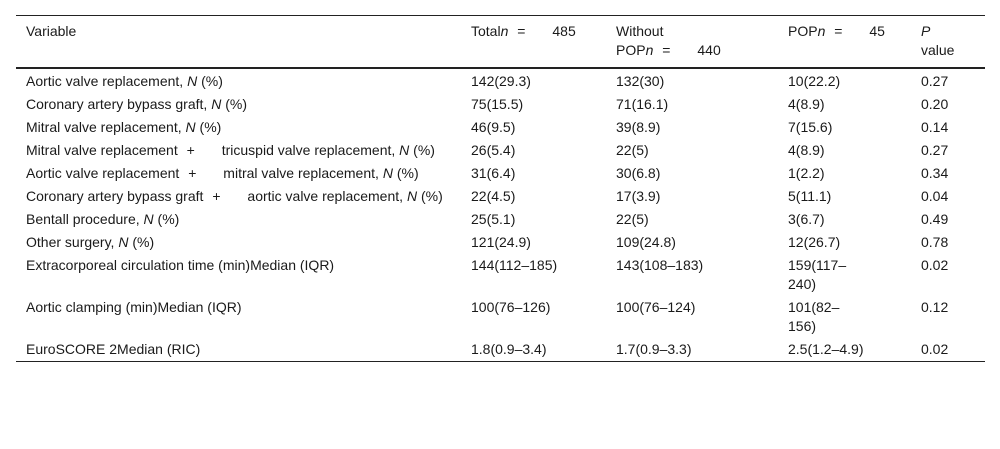 The image size is (1000, 449). I want to click on cell-total: 1.8(0.9–3.4), so click(509, 349).